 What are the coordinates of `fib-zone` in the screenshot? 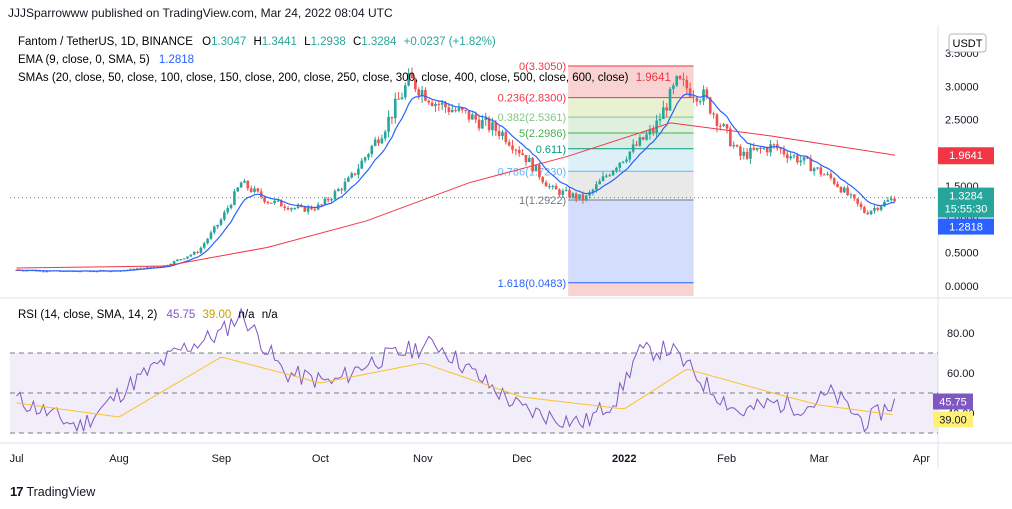 It's located at (630, 241).